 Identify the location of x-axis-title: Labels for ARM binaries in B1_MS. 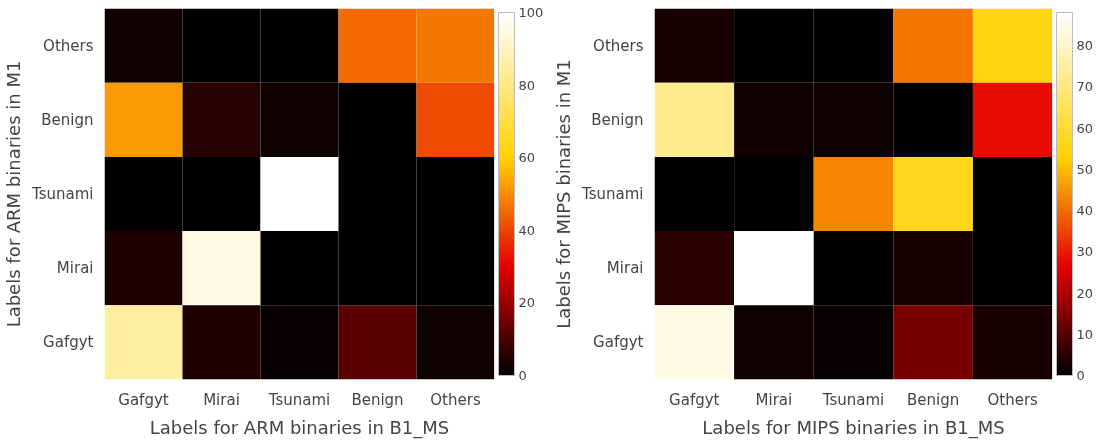
(299, 427).